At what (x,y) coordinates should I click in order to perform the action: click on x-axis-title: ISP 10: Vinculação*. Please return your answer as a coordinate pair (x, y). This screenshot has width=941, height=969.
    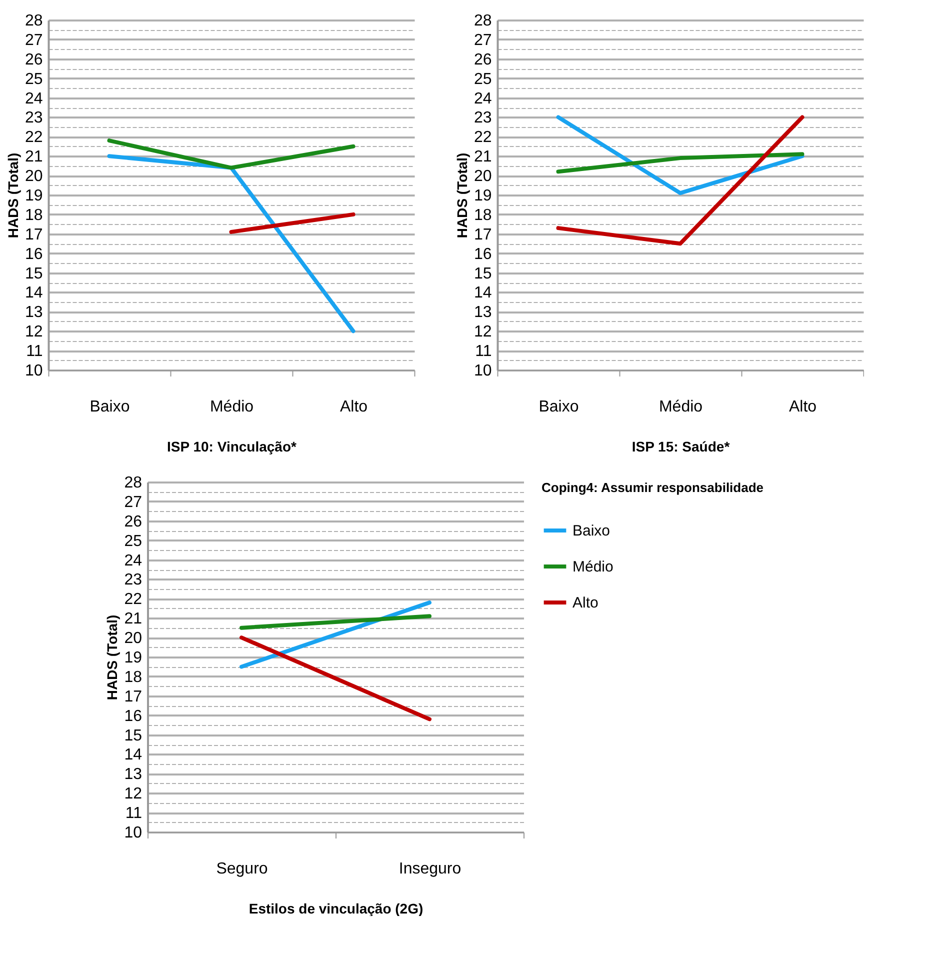
    Looking at the image, I should click on (232, 446).